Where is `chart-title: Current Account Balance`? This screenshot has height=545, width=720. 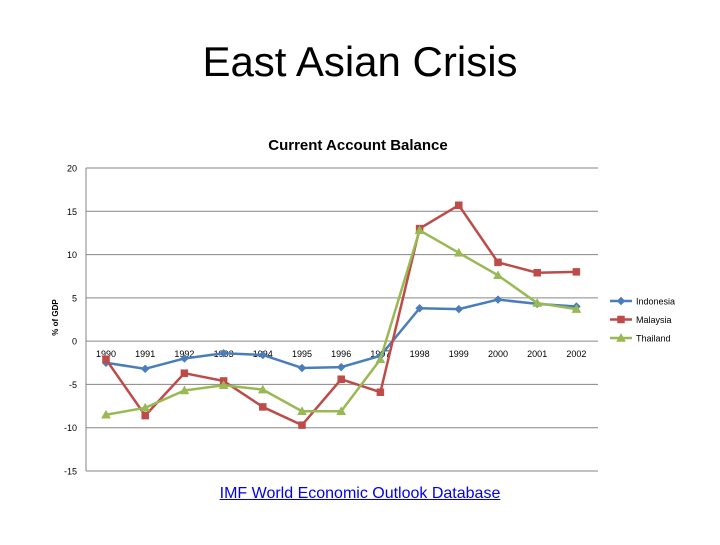 chart-title: Current Account Balance is located at coordinates (357, 145).